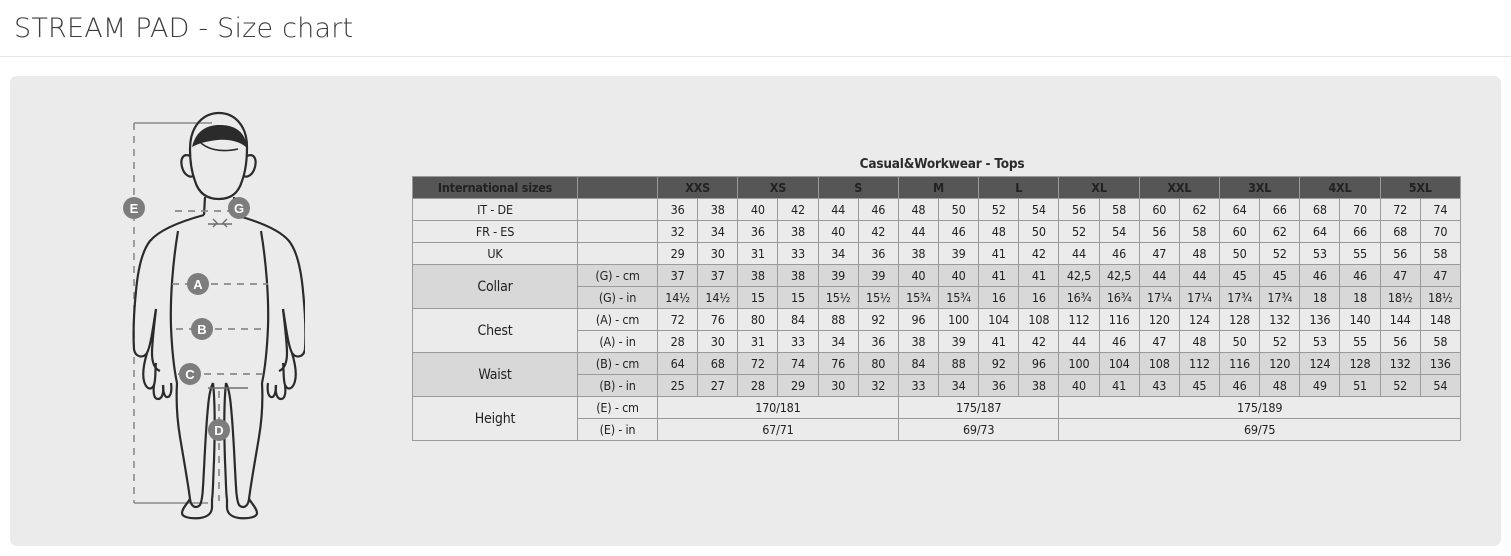  I want to click on table-cell-merged: 69/75, so click(1259, 429).